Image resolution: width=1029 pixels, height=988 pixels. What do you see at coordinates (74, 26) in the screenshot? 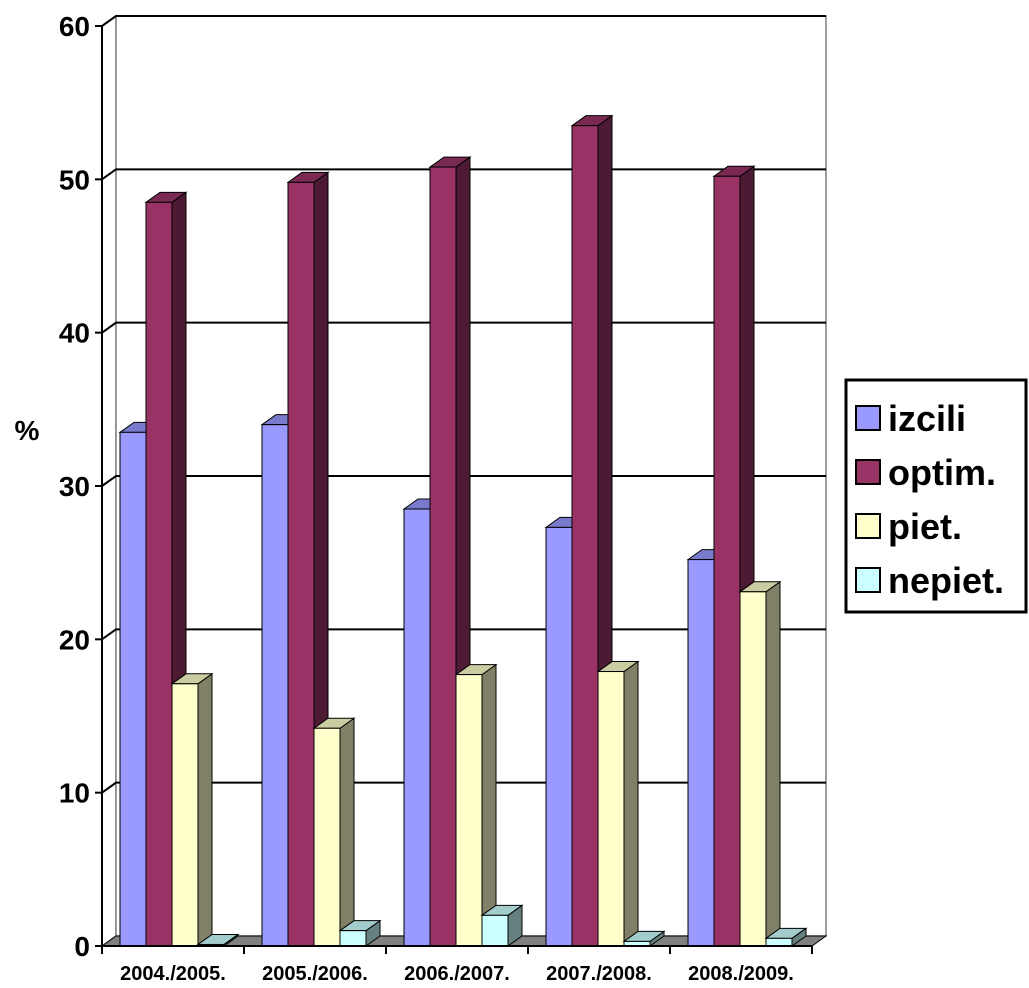
I see `y-tick-label: 60` at bounding box center [74, 26].